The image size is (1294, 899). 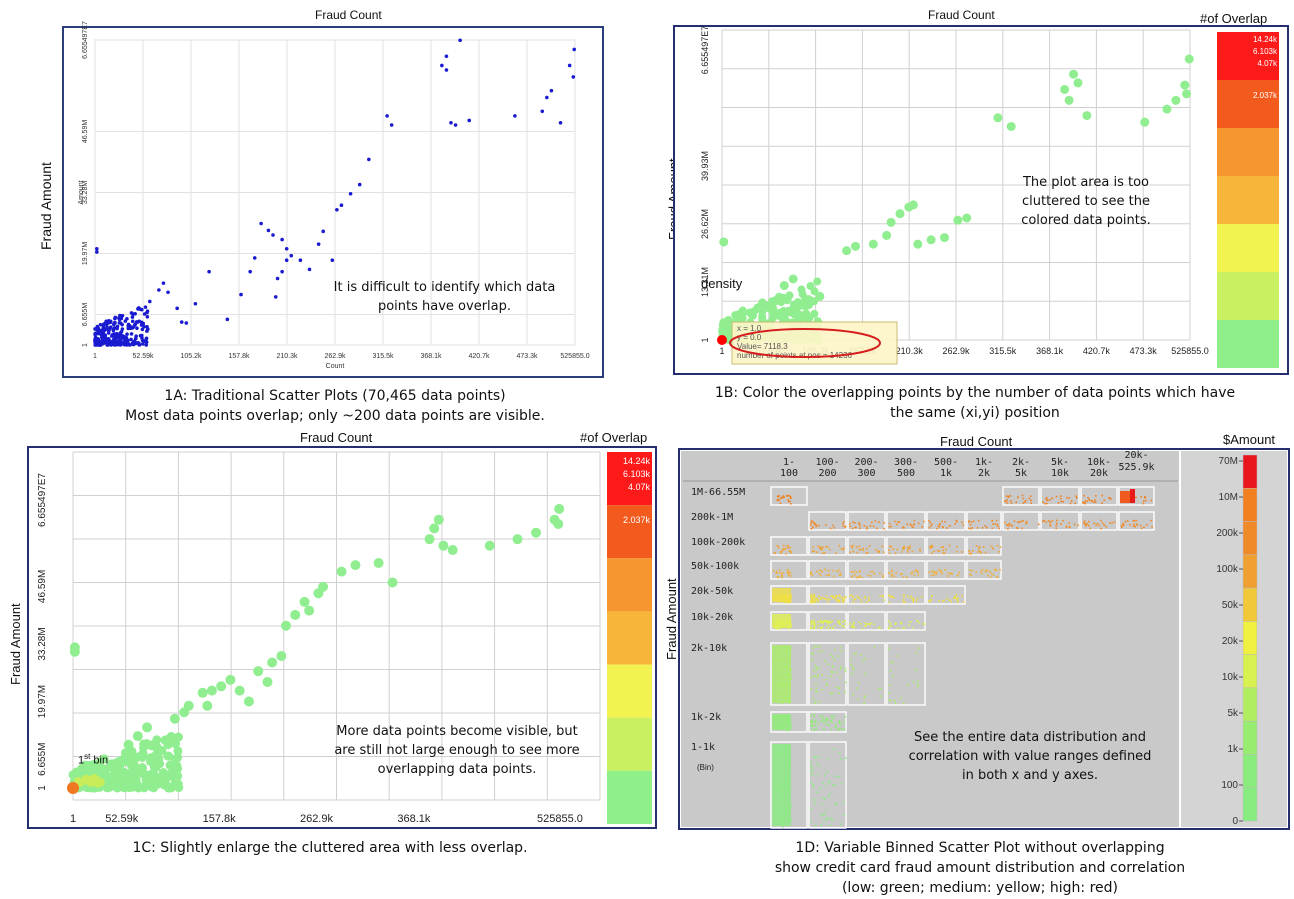 What do you see at coordinates (335, 366) in the screenshot?
I see `panel-a-inner-xlabel: Count` at bounding box center [335, 366].